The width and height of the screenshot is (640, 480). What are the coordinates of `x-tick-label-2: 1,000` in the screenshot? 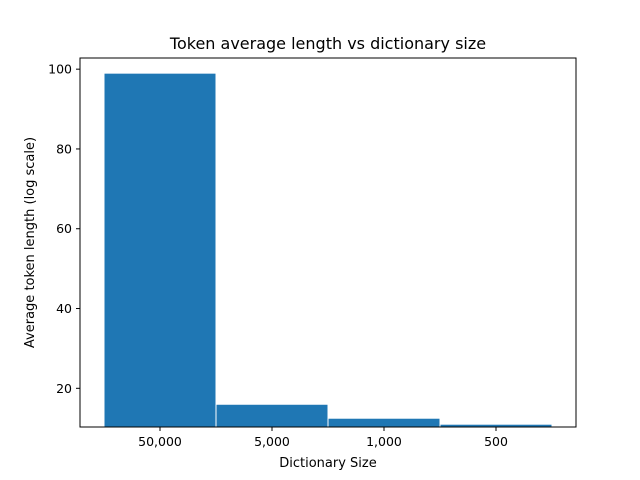 It's located at (384, 441).